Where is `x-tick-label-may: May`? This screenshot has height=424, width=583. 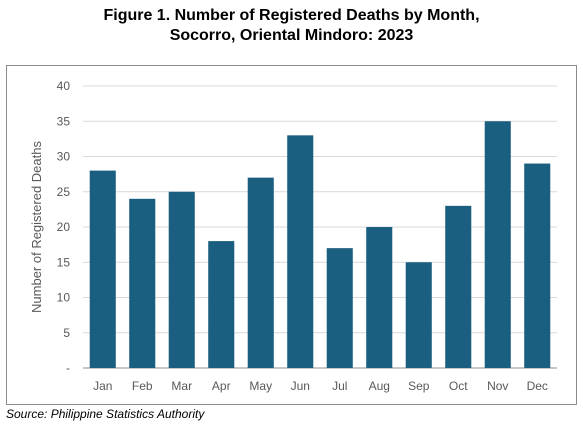 x-tick-label-may: May is located at coordinates (260, 386).